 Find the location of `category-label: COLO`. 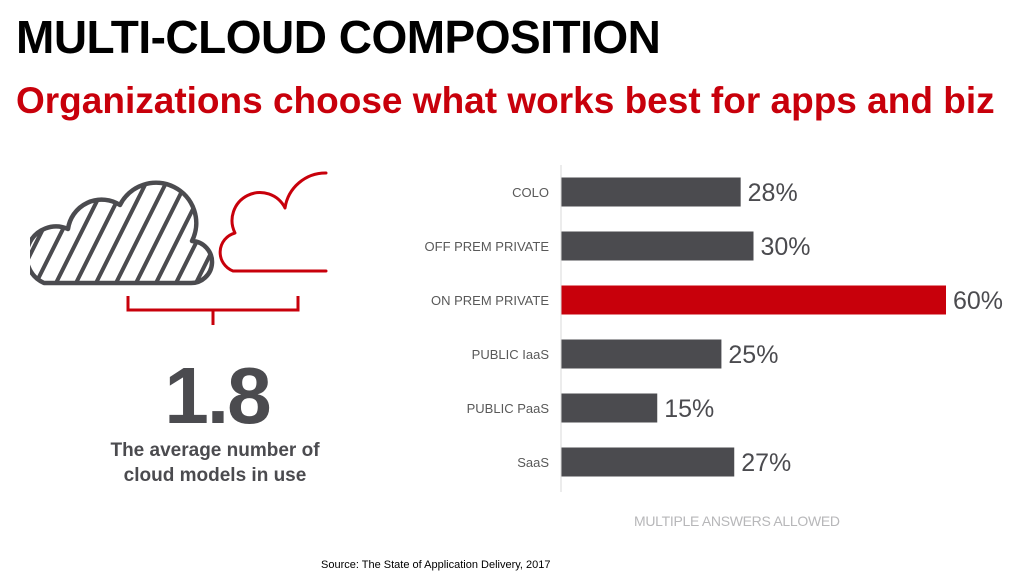

category-label: COLO is located at coordinates (530, 192).